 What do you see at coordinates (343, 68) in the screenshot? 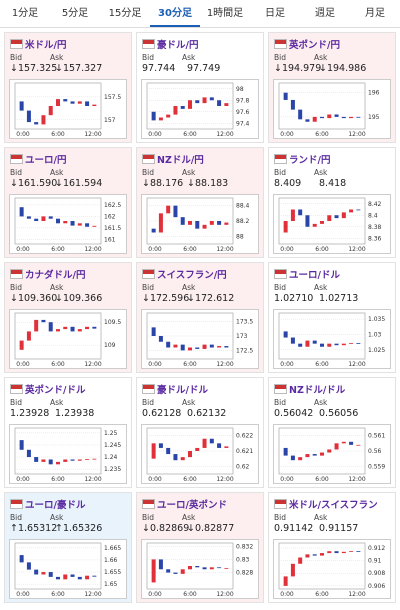
I see `ask-value: ↓194.986` at bounding box center [343, 68].